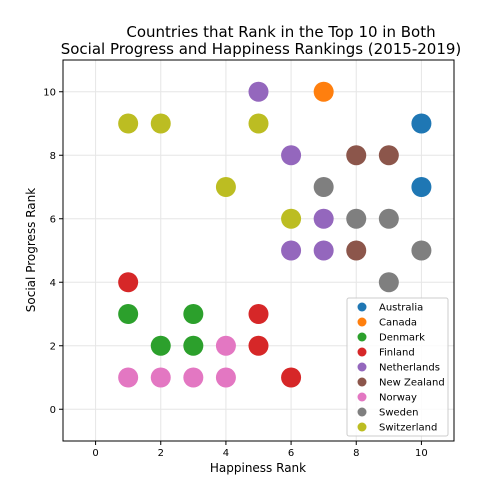 The image size is (504, 504). What do you see at coordinates (362, 307) in the screenshot?
I see `legend-marker-australia` at bounding box center [362, 307].